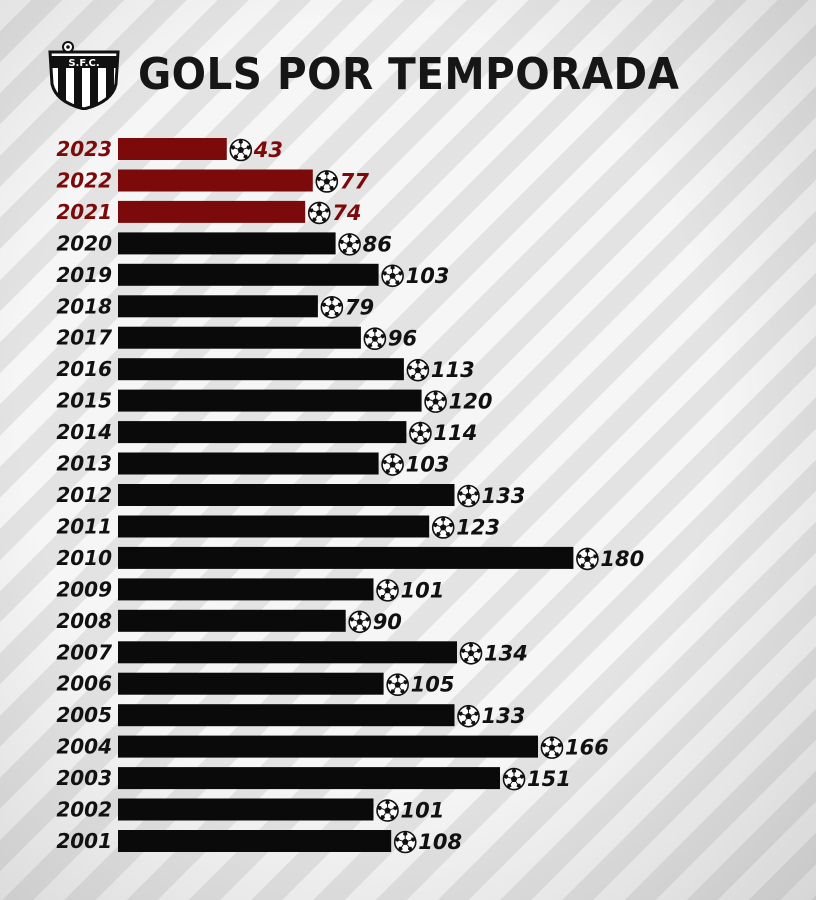  Describe the element at coordinates (268, 150) in the screenshot. I see `value-label-2023: 43` at that location.